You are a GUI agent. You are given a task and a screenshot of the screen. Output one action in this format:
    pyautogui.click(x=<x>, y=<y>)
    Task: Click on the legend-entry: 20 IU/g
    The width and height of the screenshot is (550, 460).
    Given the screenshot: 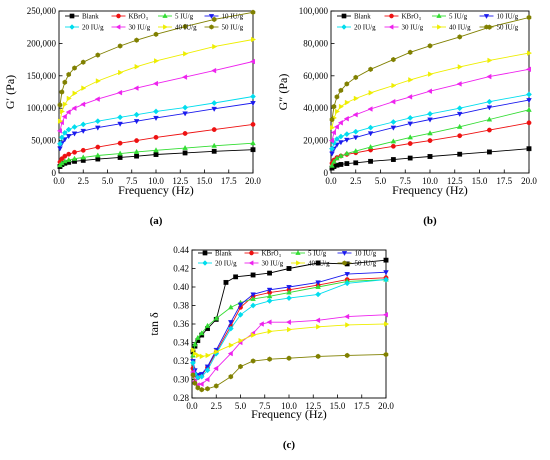 What is the action you would take?
    pyautogui.click(x=217, y=264)
    